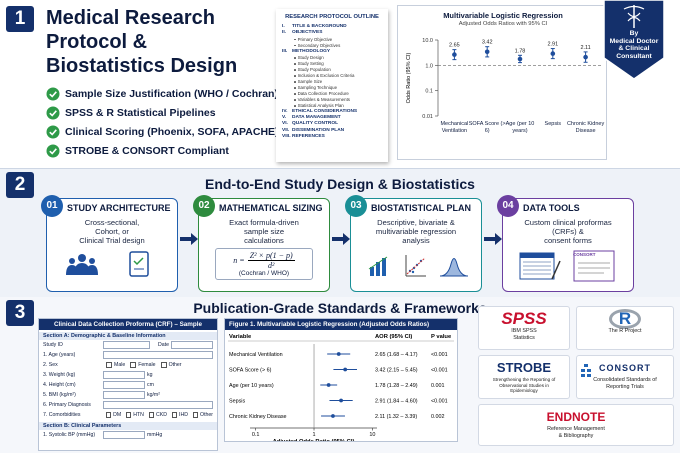 The height and width of the screenshot is (453, 680). What do you see at coordinates (314, 440) in the screenshot?
I see `x-axis-label: Adjusted Odds Ratio (95% CI)` at bounding box center [314, 440].